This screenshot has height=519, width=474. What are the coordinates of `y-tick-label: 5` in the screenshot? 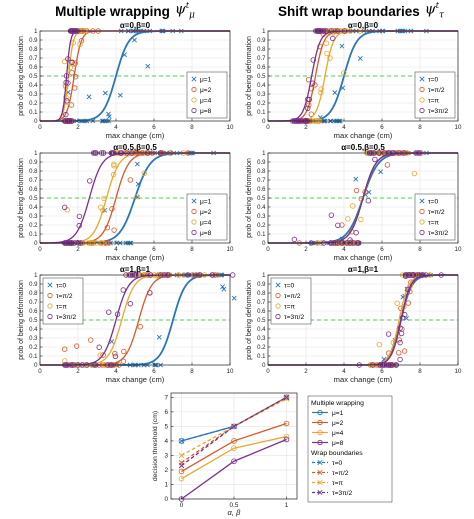 It's located at (166, 427).